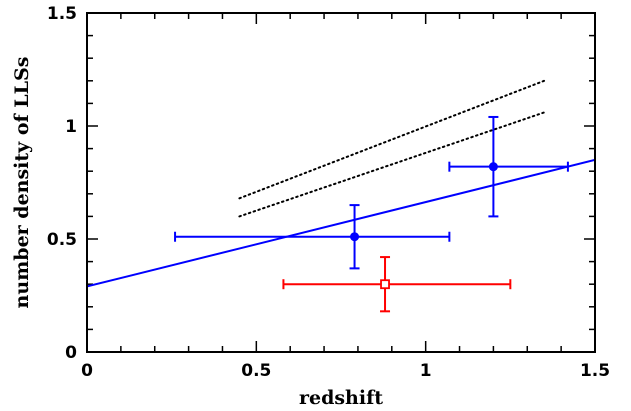  What do you see at coordinates (62, 240) in the screenshot?
I see `y-tick-label: 0.5` at bounding box center [62, 240].